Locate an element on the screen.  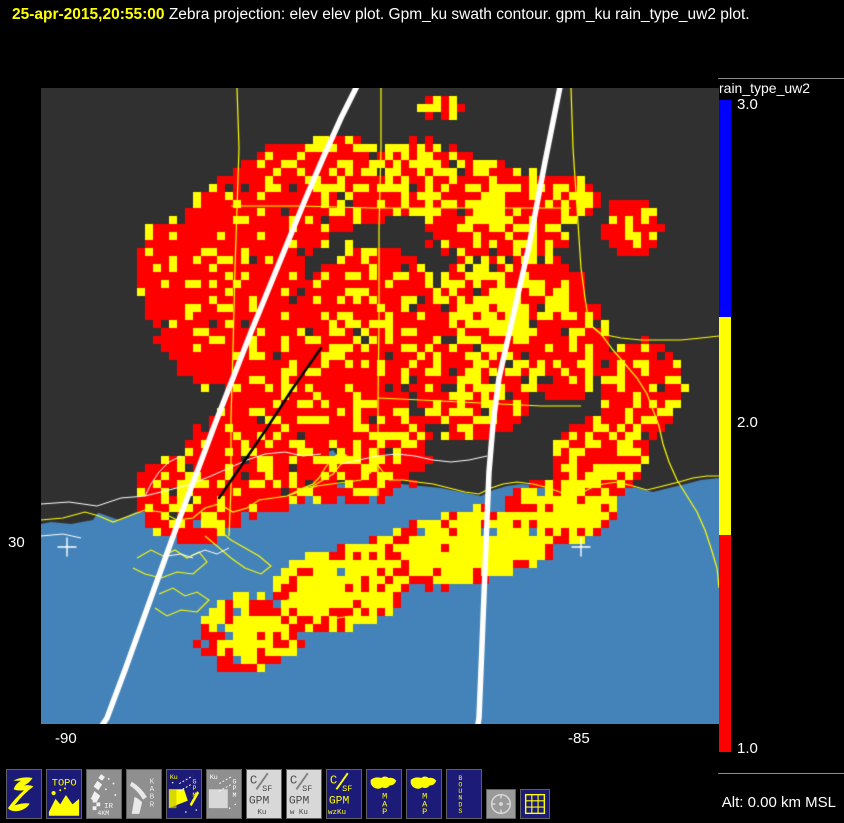
bounds-icon: B O U N D S is located at coordinates (460, 794).